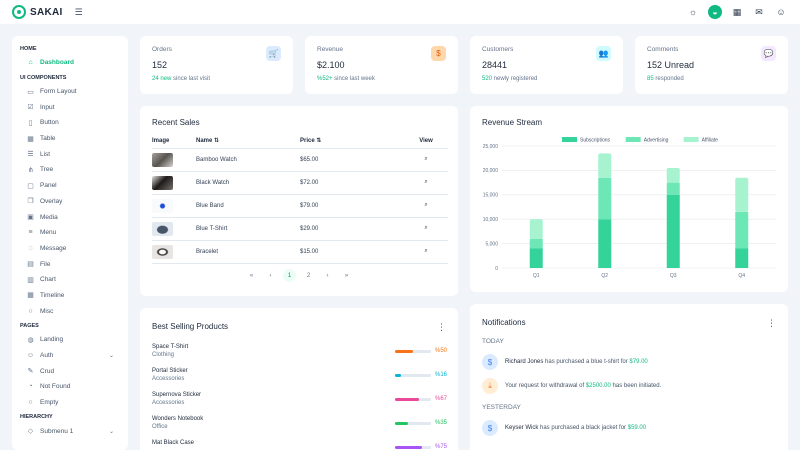 The width and height of the screenshot is (800, 450). I want to click on sidebar-item-form-layout: ▭ Form Layout, so click(70, 92).